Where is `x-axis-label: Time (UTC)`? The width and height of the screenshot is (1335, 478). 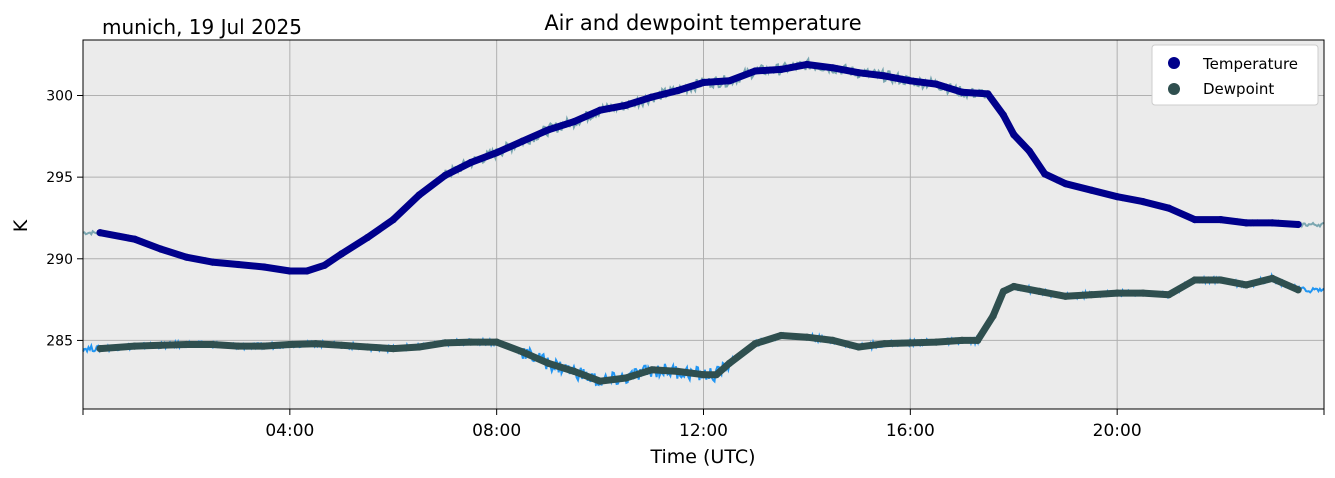 x-axis-label: Time (UTC) is located at coordinates (702, 457).